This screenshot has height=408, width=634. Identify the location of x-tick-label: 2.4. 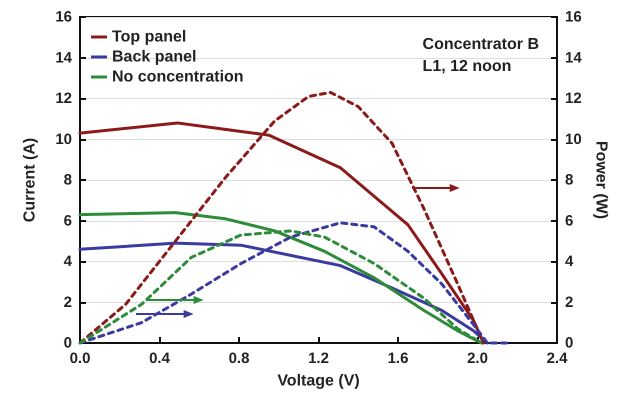
(557, 358).